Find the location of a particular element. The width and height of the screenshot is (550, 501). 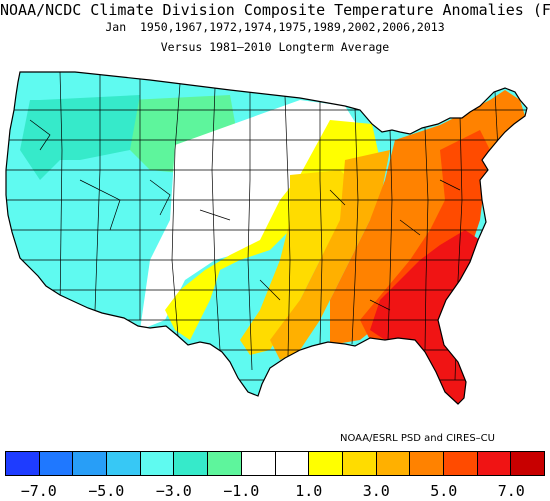

map-subtitle-baseline: Versus 1981–2010 Longterm Average is located at coordinates (275, 47).